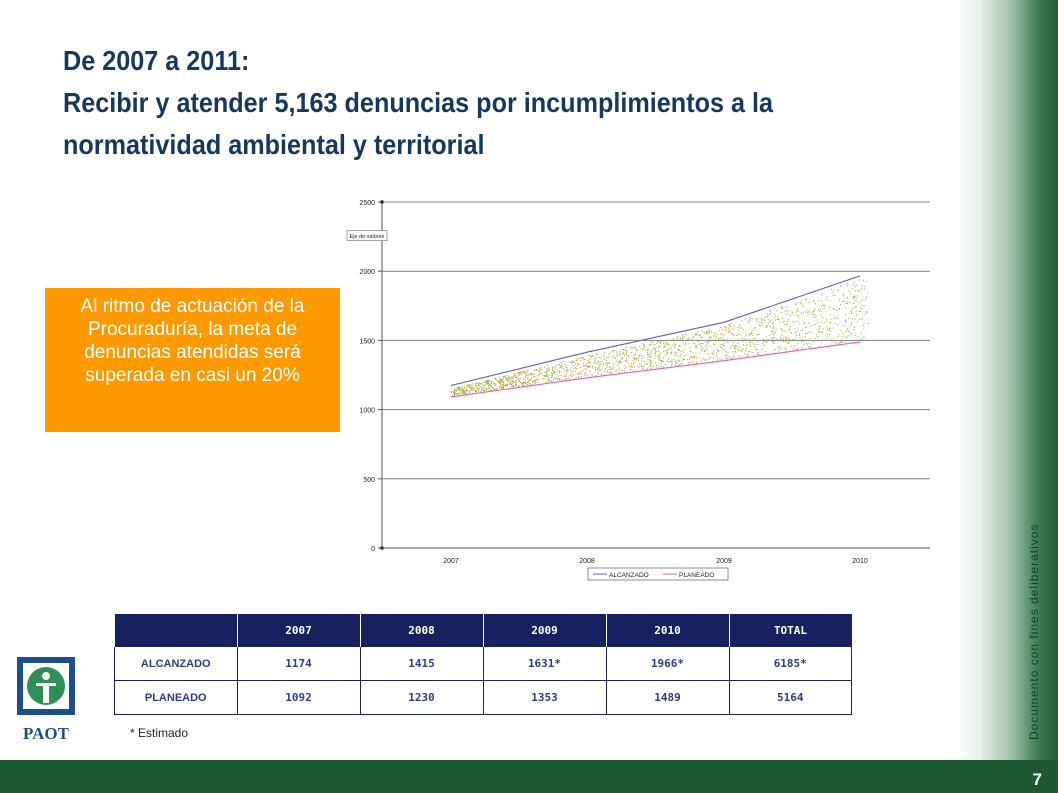 This screenshot has width=1058, height=793. What do you see at coordinates (790, 664) in the screenshot?
I see `table-cell: 6185*` at bounding box center [790, 664].